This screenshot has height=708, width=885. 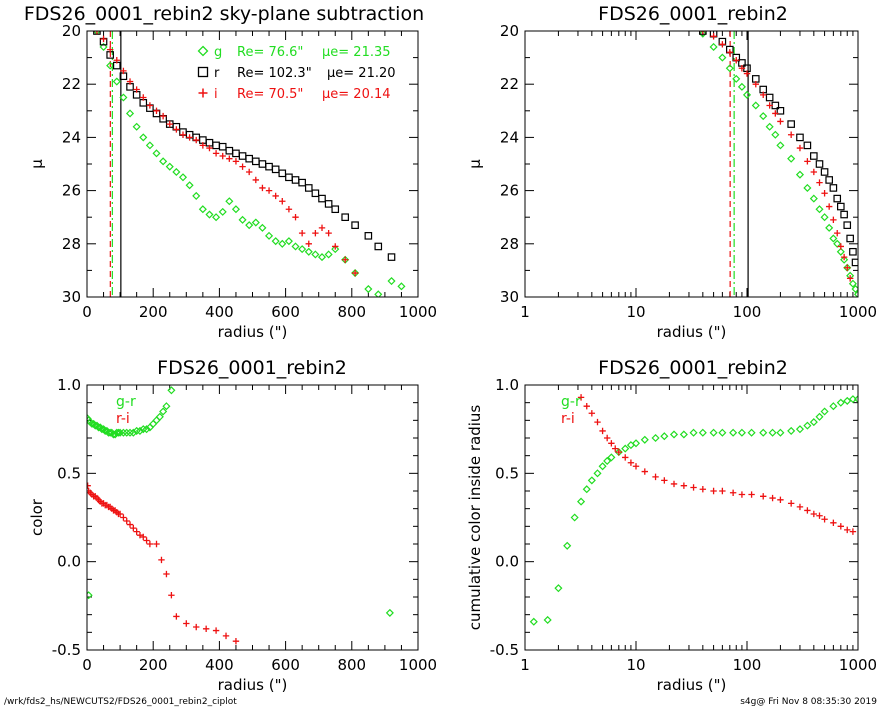 I want to click on legend-marker-i, so click(x=203, y=93).